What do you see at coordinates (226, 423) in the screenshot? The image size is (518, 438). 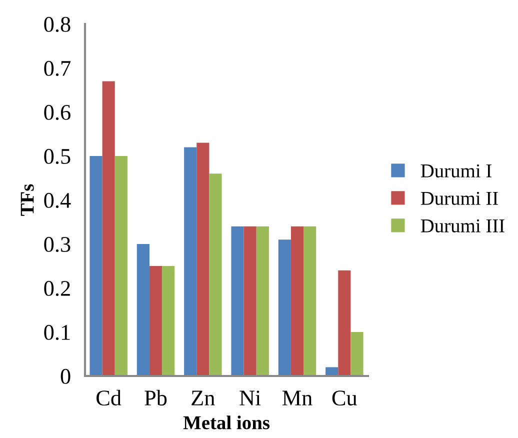 I see `x-axis-title: Metal ions` at bounding box center [226, 423].